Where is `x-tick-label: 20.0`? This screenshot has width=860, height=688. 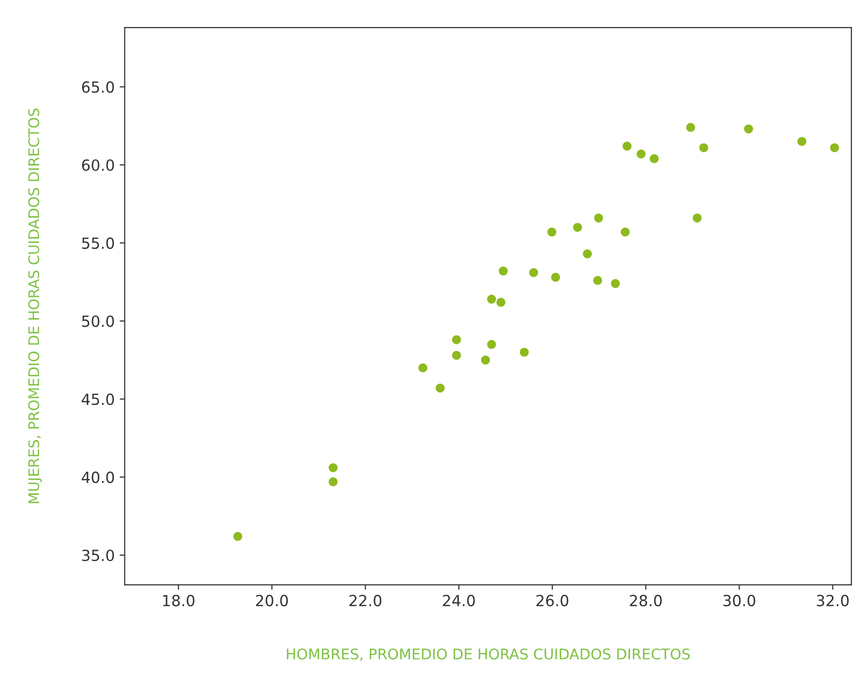 x-tick-label: 20.0 is located at coordinates (272, 600).